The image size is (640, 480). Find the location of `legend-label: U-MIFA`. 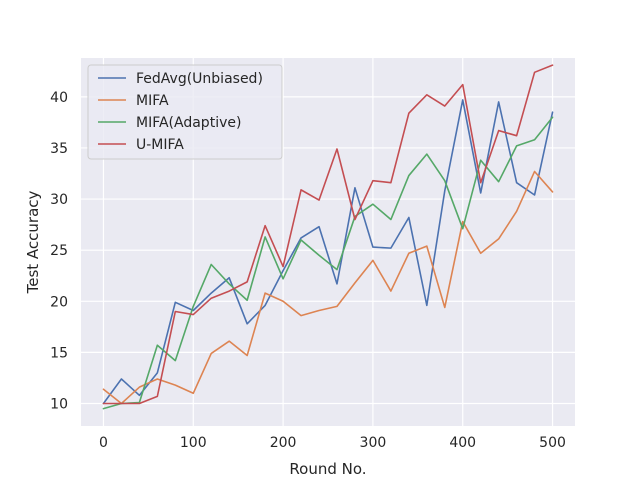

legend-label: U-MIFA is located at coordinates (160, 145).